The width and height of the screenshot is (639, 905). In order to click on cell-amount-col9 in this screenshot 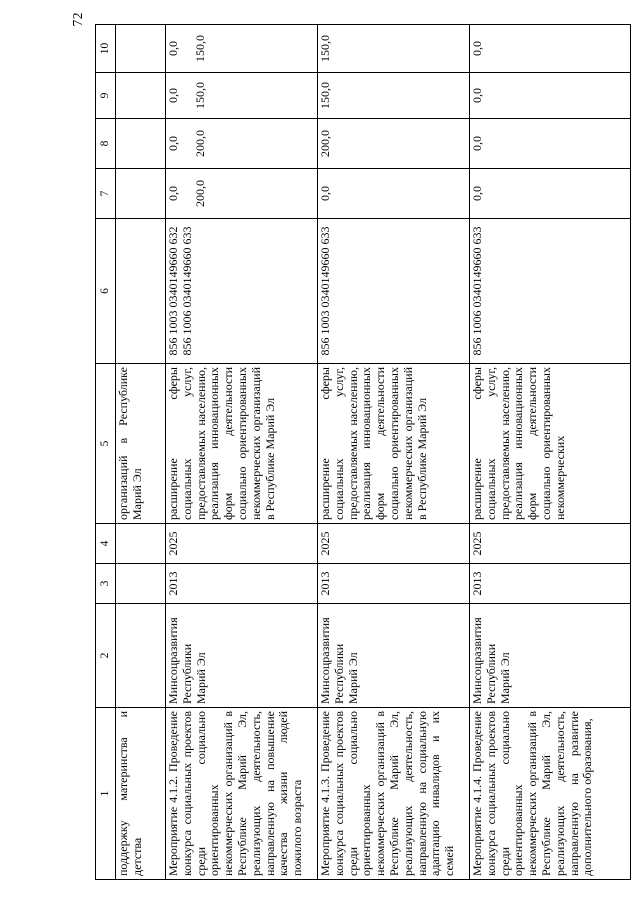, I will do `click(140, 95)`.